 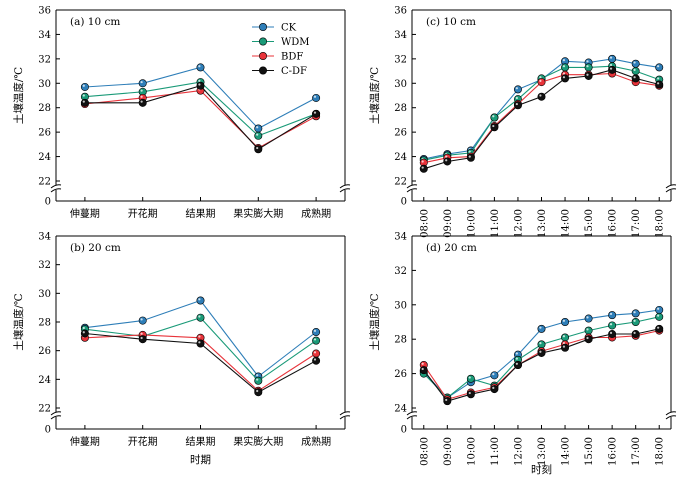 What do you see at coordinates (424, 223) in the screenshot?
I see `x-tick-label: 08:00` at bounding box center [424, 223].